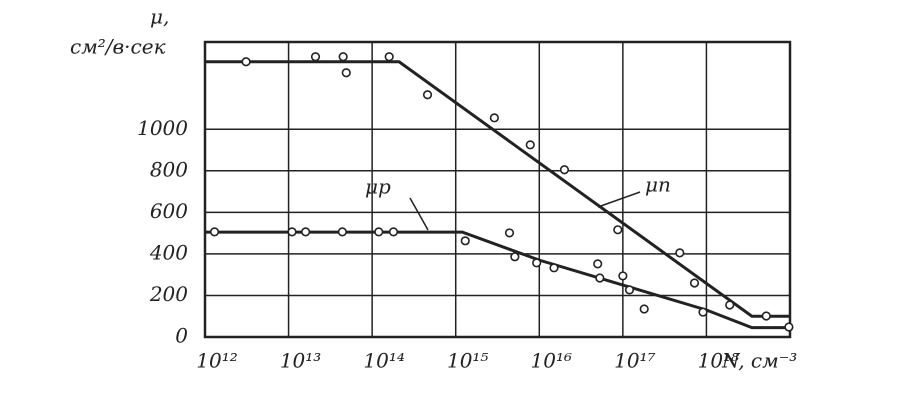 This screenshot has height=416, width=920. Describe the element at coordinates (551, 361) in the screenshot. I see `x-tick-label: 10¹⁶` at that location.